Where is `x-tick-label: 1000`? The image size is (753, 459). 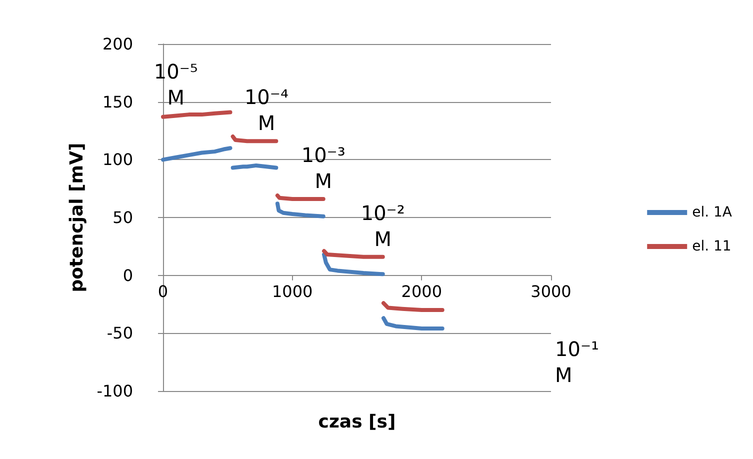 x-tick-label: 1000 is located at coordinates (292, 291).